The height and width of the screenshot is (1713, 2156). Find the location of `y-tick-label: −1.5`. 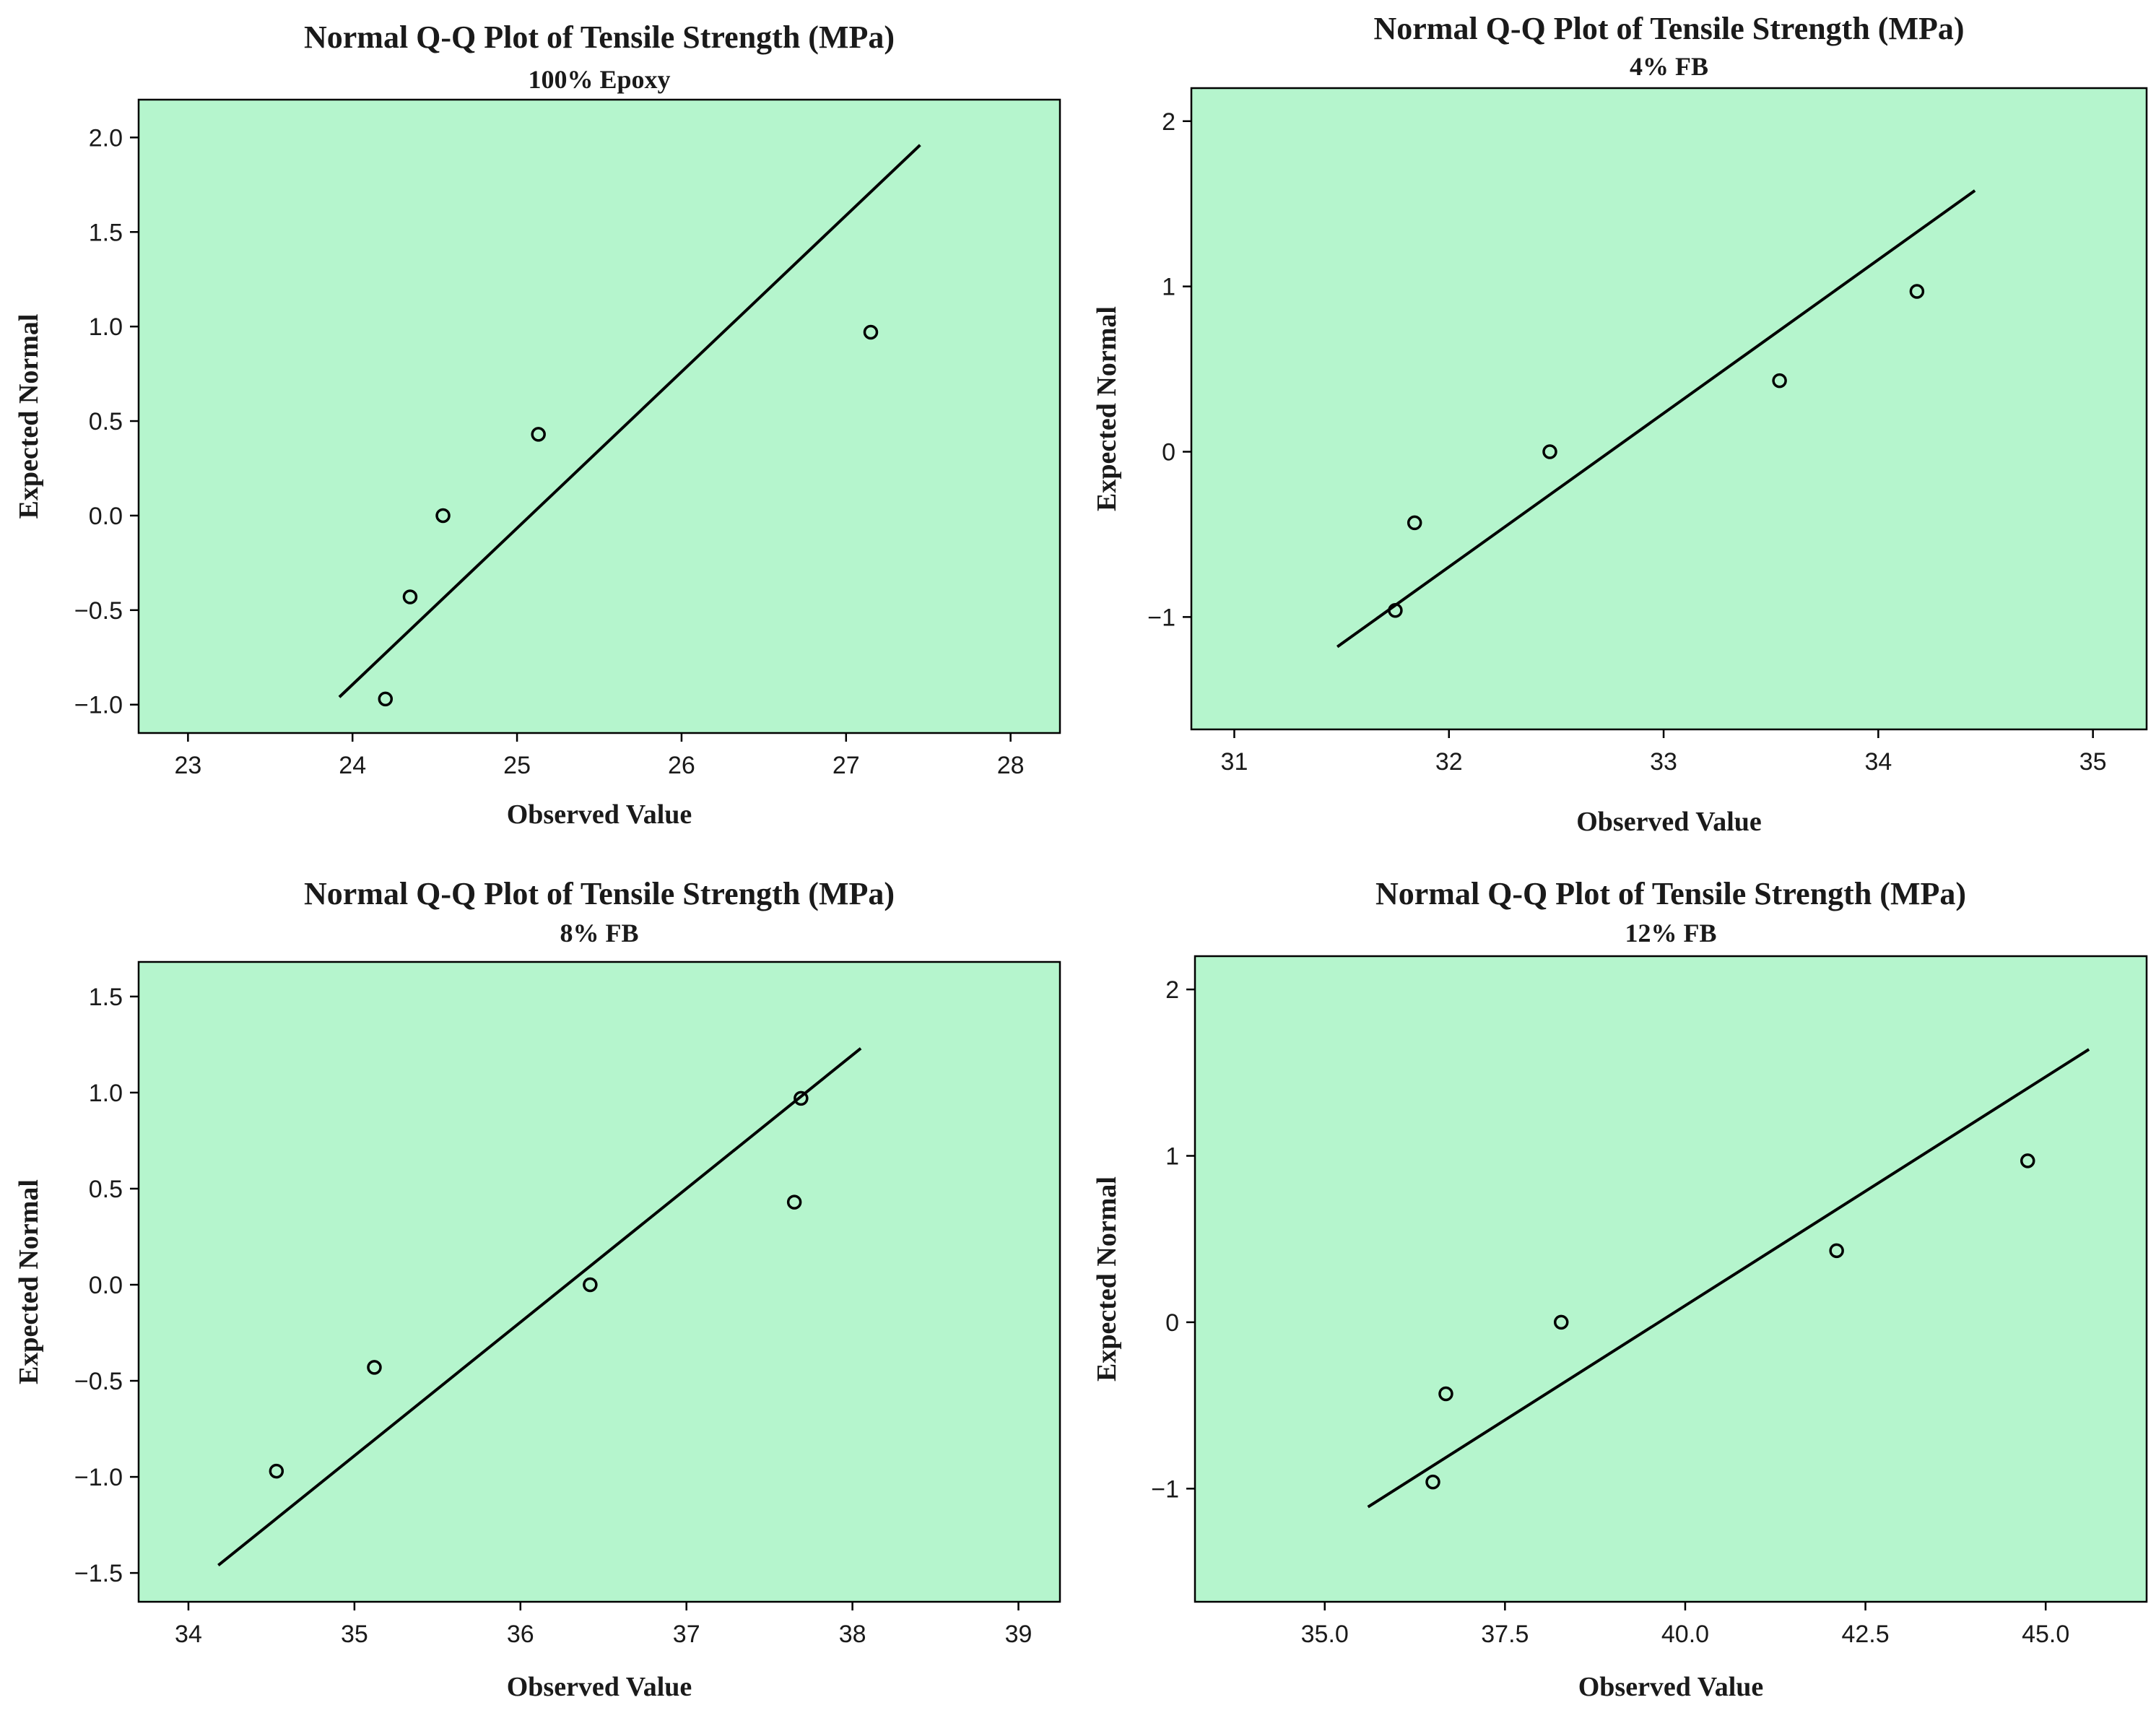

y-tick-label: −1.5 is located at coordinates (98, 1574).